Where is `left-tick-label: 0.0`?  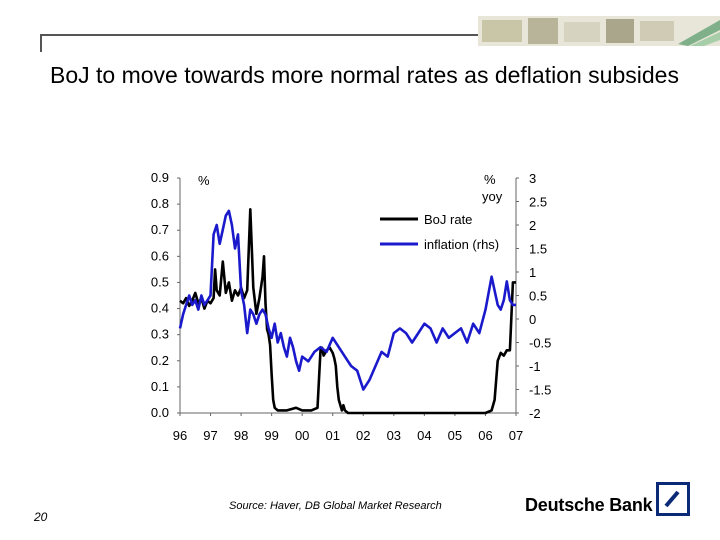
left-tick-label: 0.0 is located at coordinates (160, 412).